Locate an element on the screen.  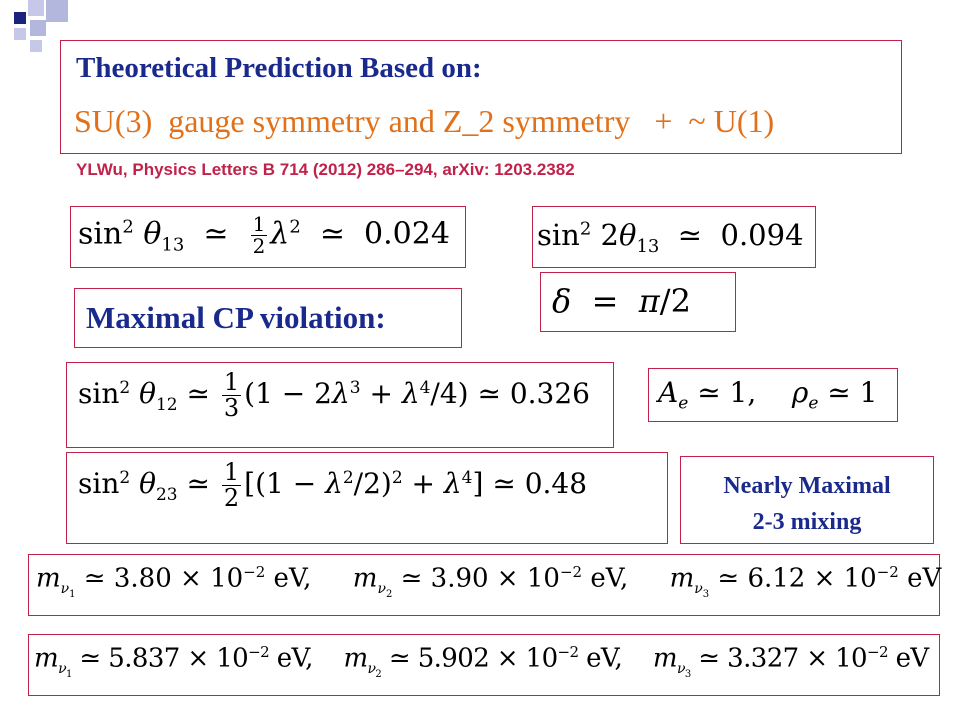
equation-sin2-2theta13: sin2 2θ13 ≃ 0.094 is located at coordinates (670, 237).